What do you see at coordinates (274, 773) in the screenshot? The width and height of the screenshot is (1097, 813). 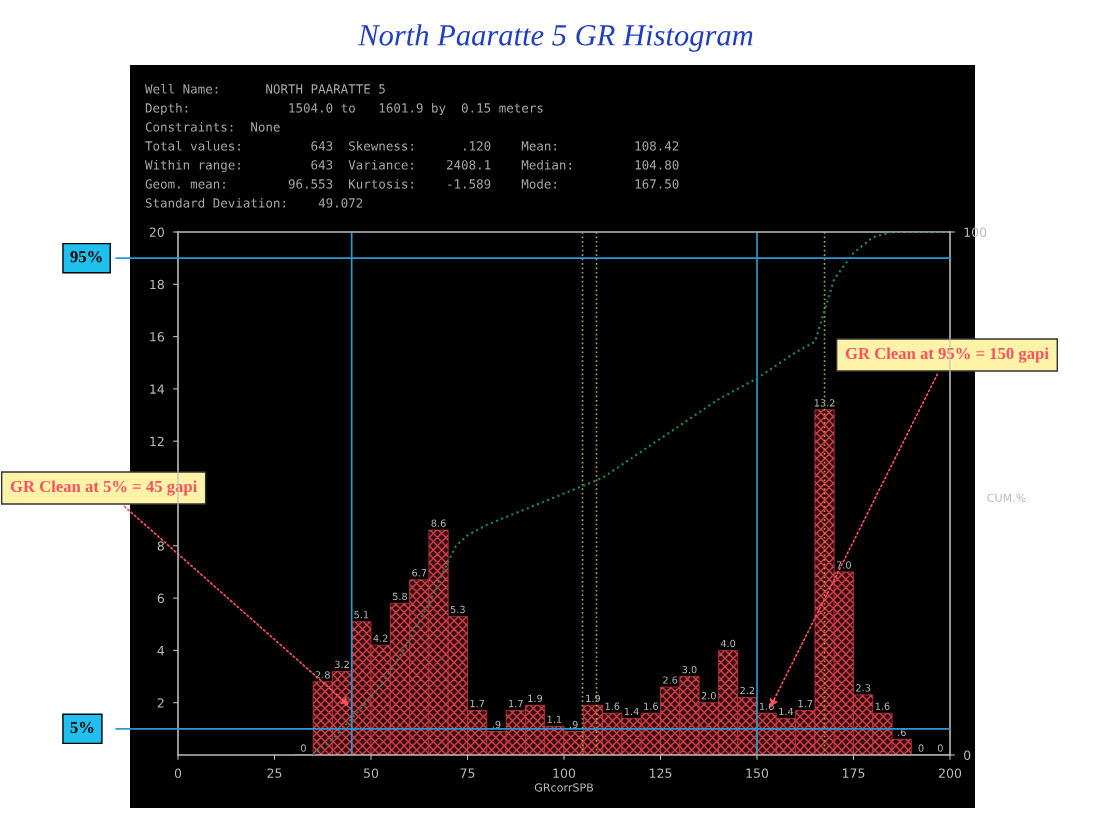 I see `x-tick-label: 25` at bounding box center [274, 773].